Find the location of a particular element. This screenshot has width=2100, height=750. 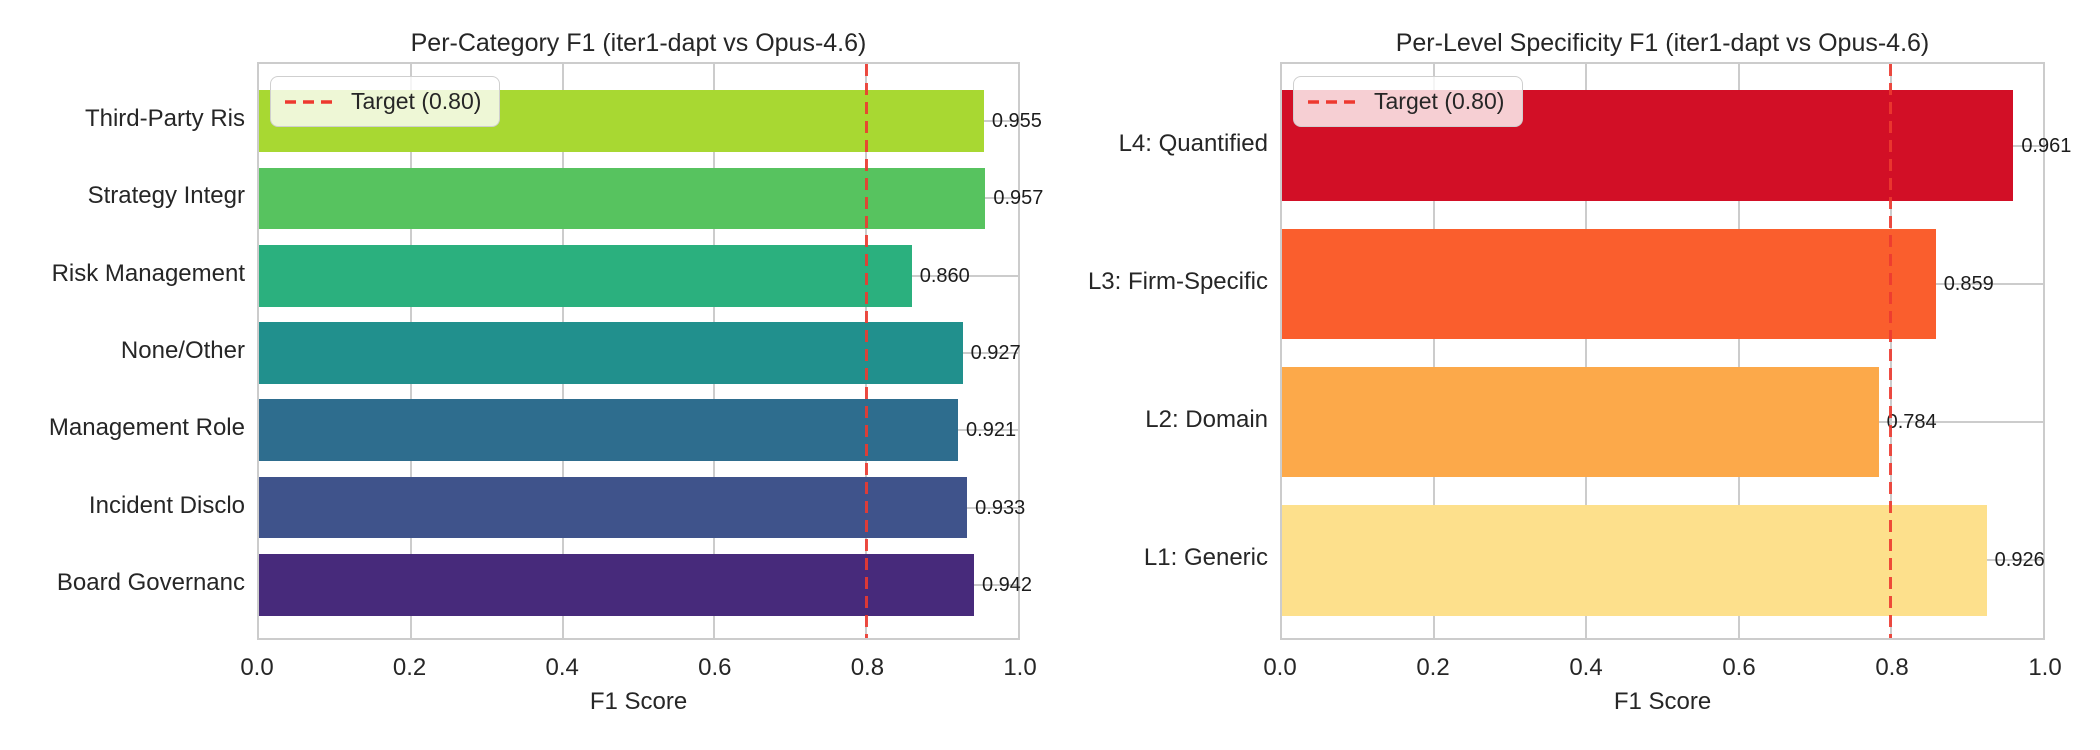

bar-value-label: 0.784 is located at coordinates (1911, 422).